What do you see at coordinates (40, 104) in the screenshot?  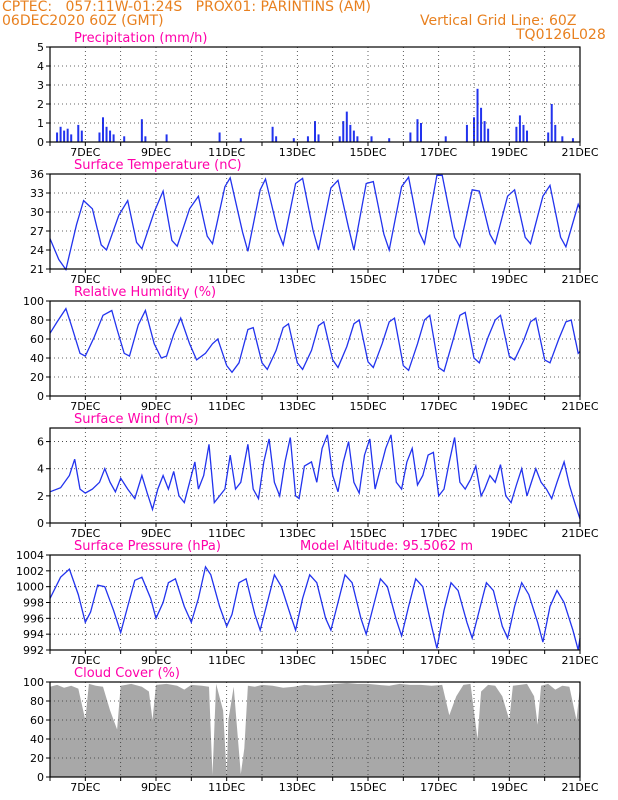 I see `precipitation-ytick-label: 2` at bounding box center [40, 104].